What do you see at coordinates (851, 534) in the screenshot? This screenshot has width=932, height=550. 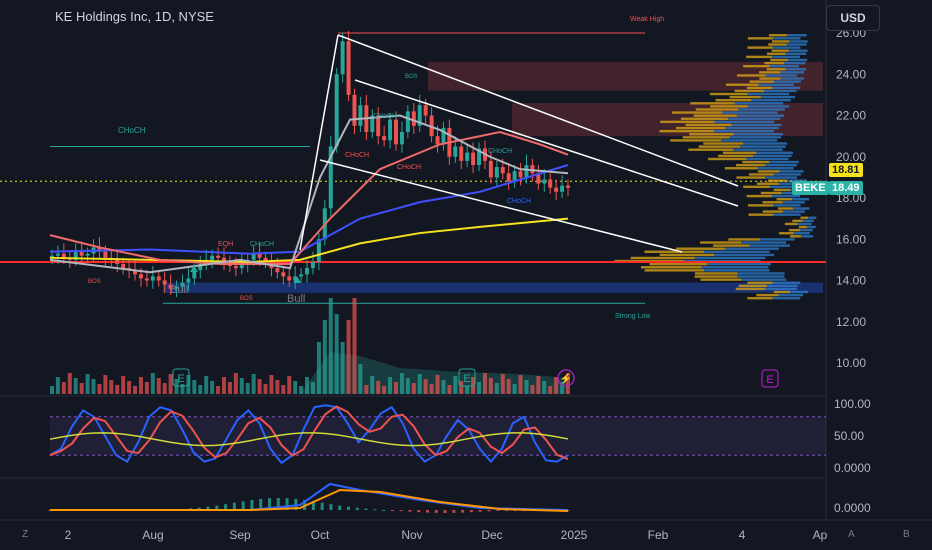 I see `auto-scale-button: A` at bounding box center [851, 534].